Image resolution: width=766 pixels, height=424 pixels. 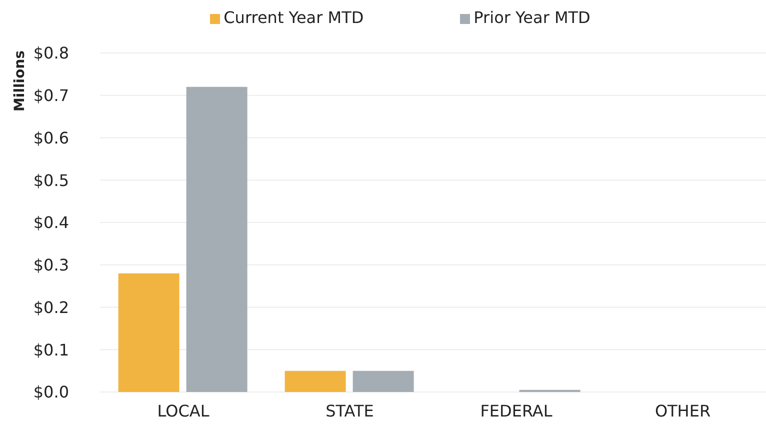 What do you see at coordinates (51, 265) in the screenshot?
I see `y-tick-label: $0.3` at bounding box center [51, 265].